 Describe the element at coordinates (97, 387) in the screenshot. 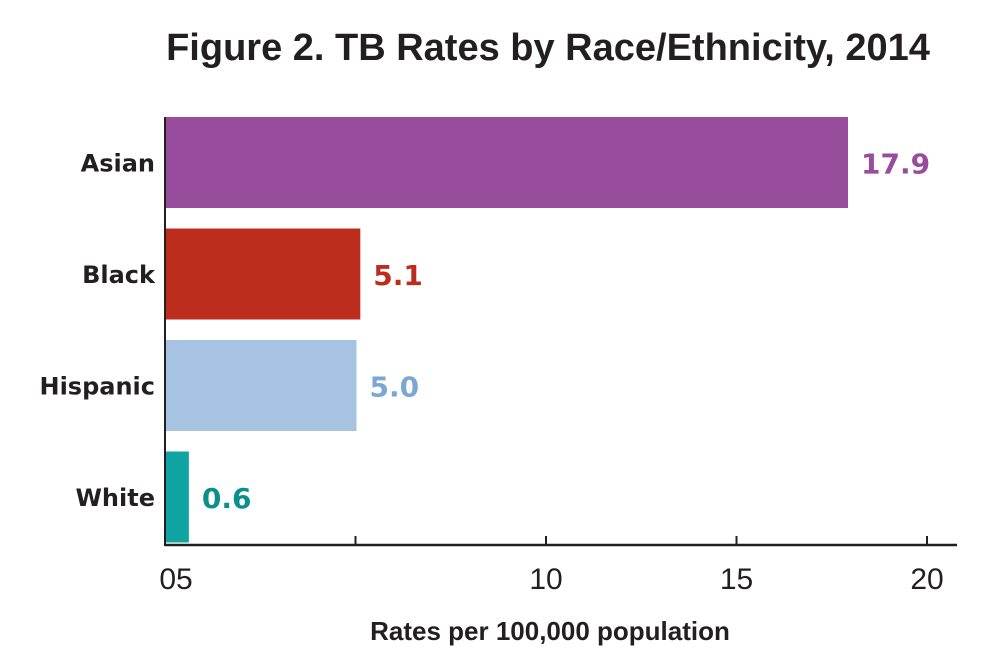

I see `category-label-hispanic: Hispanic` at that location.